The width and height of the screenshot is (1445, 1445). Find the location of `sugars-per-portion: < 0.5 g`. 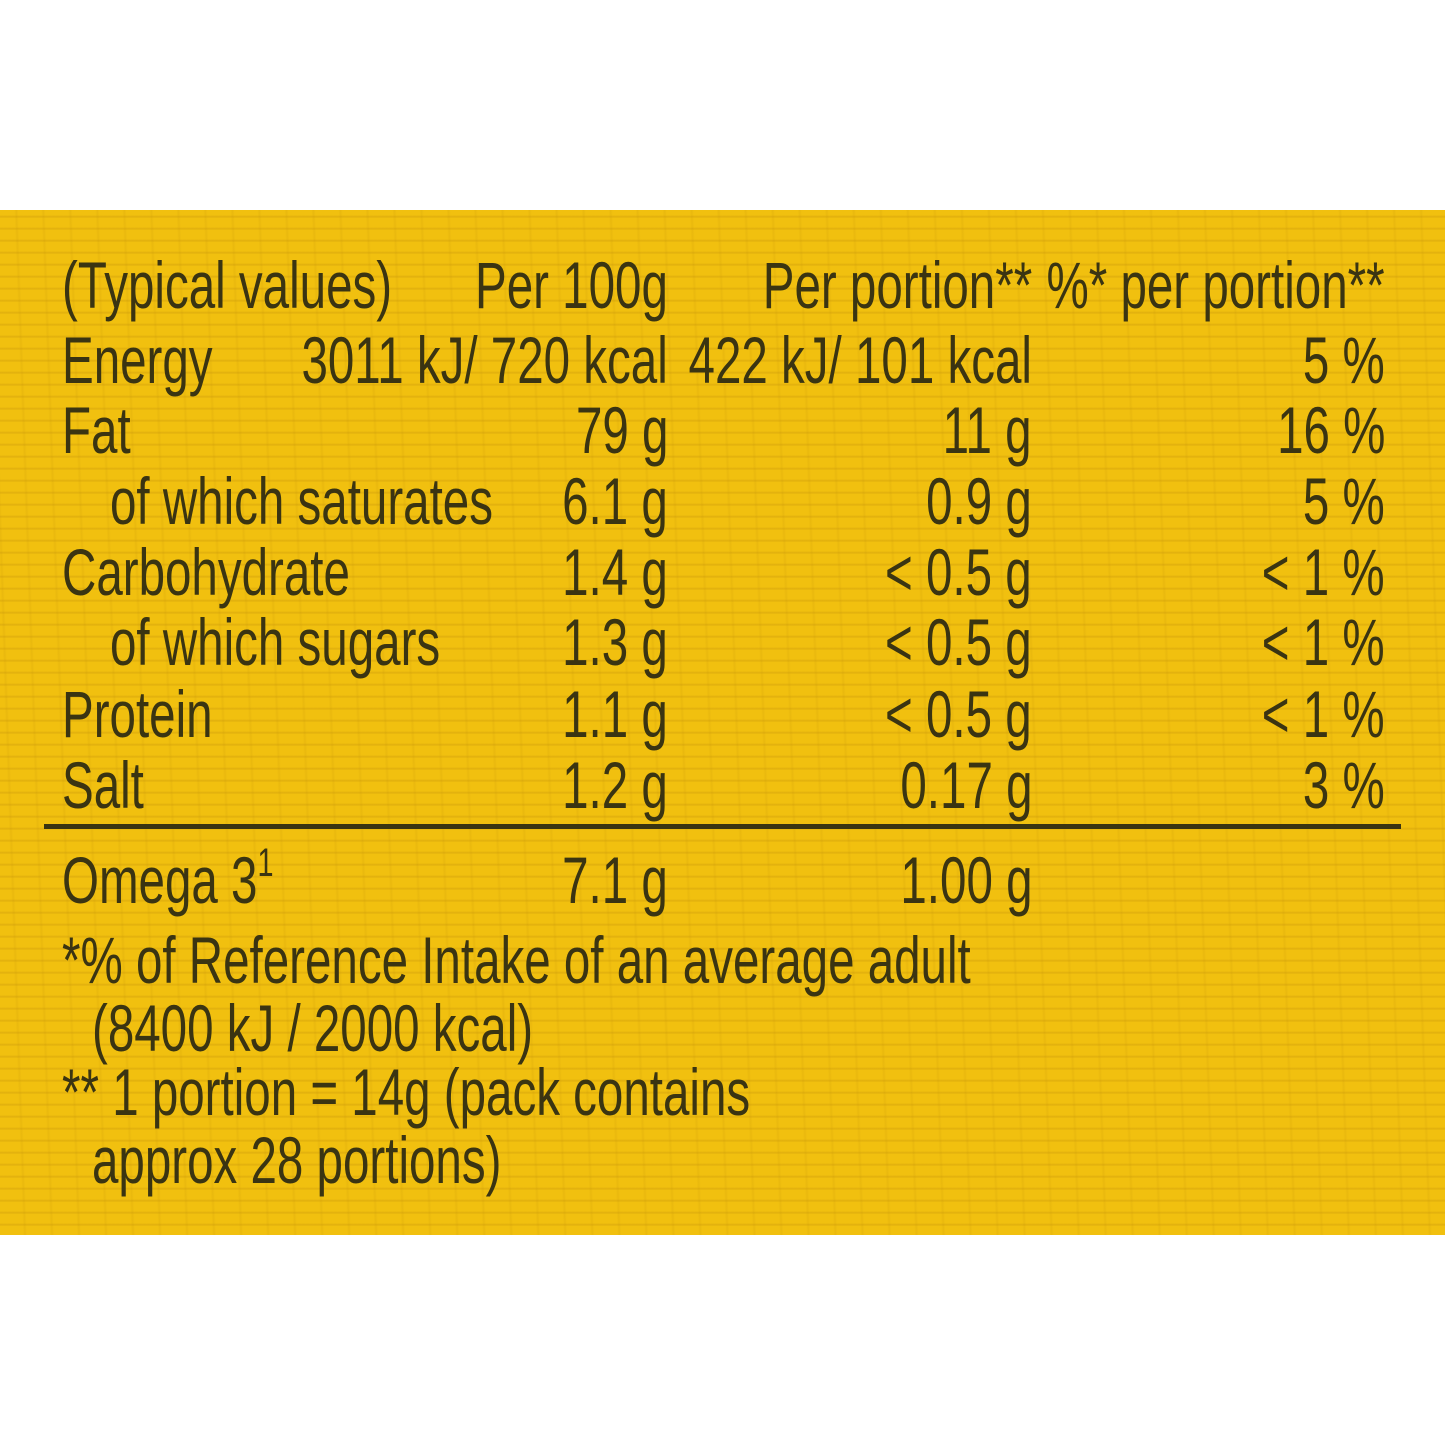

sugars-per-portion: < 0.5 g is located at coordinates (958, 642).